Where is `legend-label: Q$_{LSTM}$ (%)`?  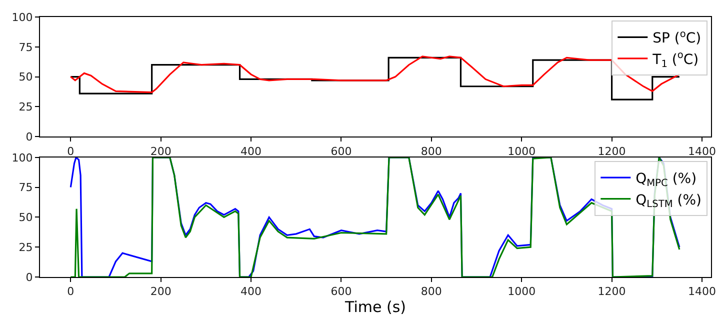
legend-label: Q$_{LSTM}$ (%) is located at coordinates (669, 201).